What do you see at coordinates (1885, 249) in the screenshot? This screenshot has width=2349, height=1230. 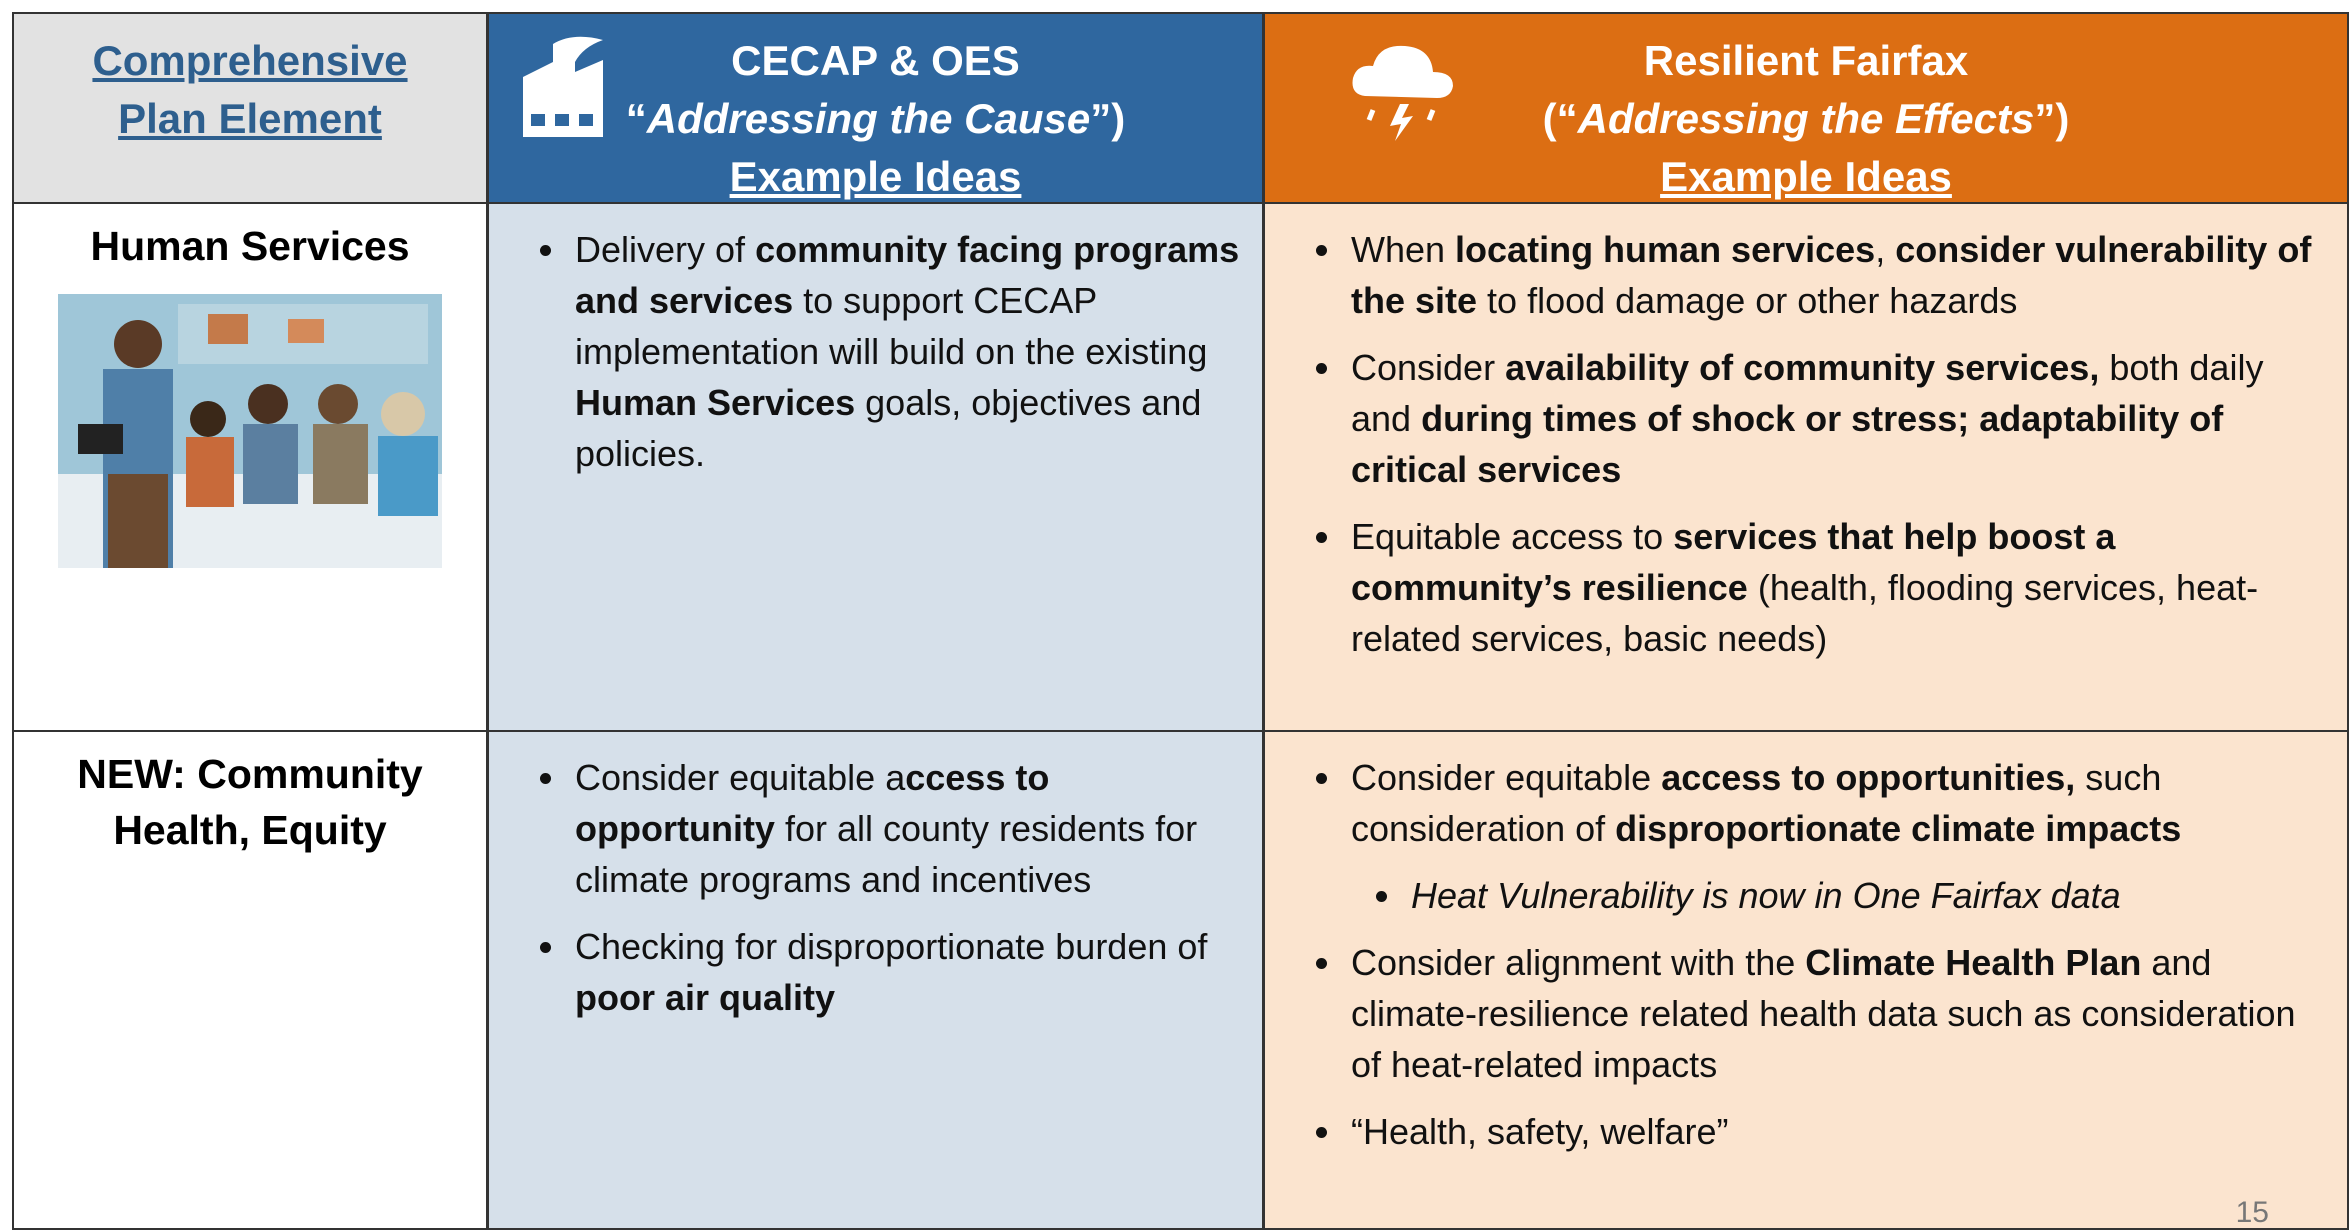 I see `text-run: ,` at bounding box center [1885, 249].